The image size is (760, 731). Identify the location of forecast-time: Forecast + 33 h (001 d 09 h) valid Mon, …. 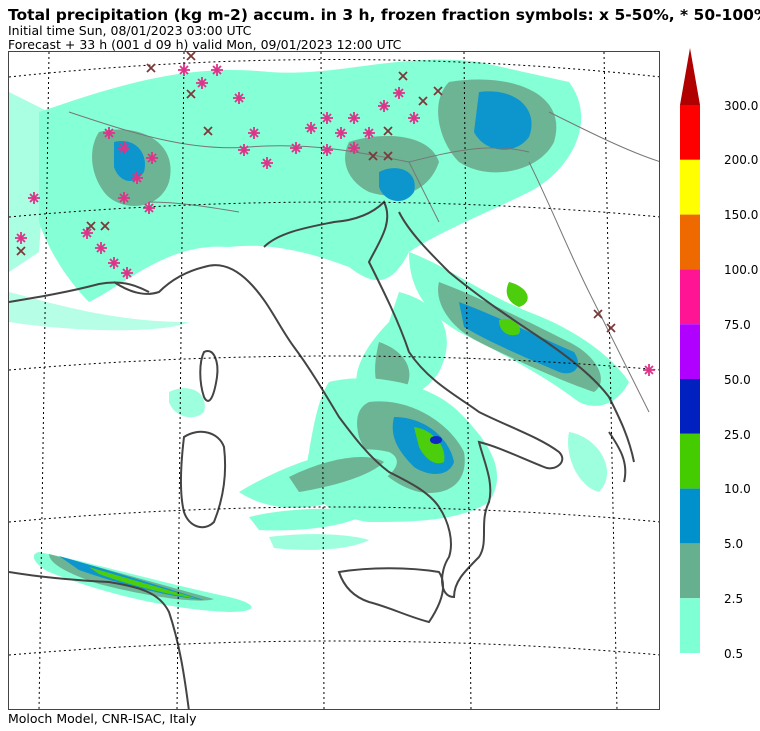
(205, 44).